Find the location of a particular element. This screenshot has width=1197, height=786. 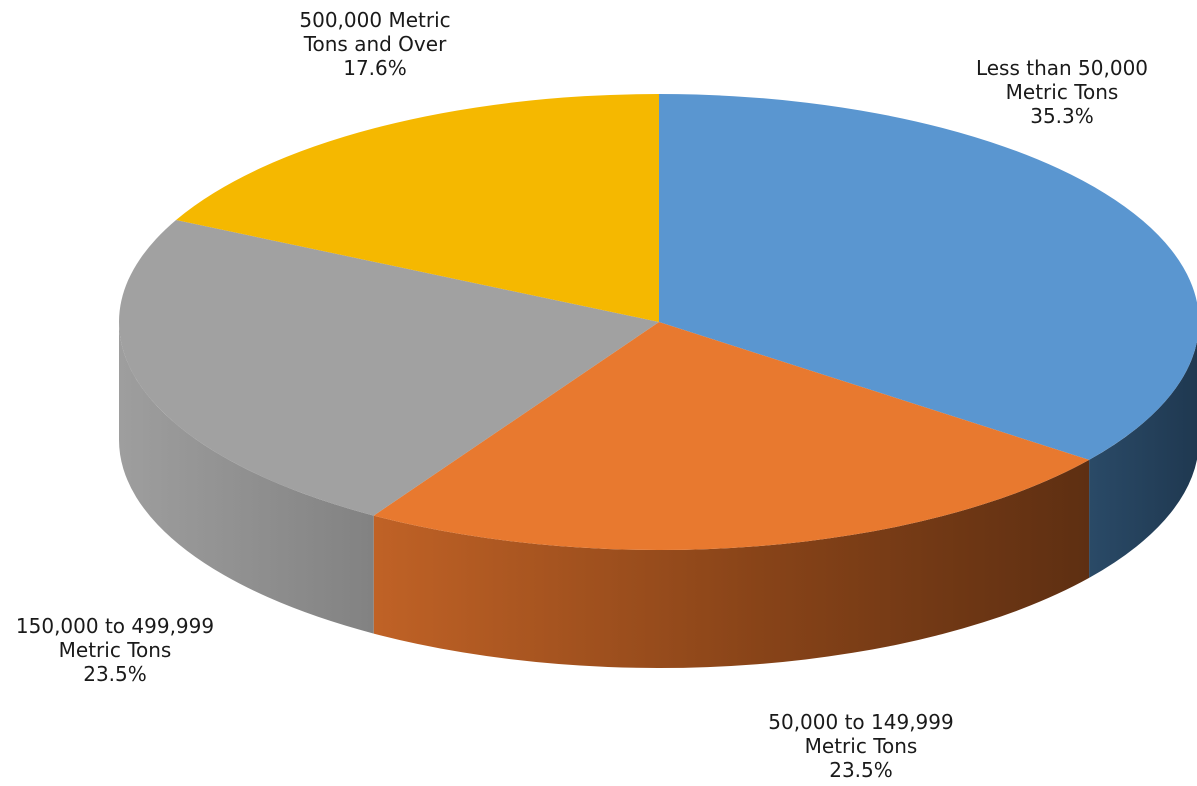

slice-label-line: 50,000 to 149,999 is located at coordinates (861, 722).